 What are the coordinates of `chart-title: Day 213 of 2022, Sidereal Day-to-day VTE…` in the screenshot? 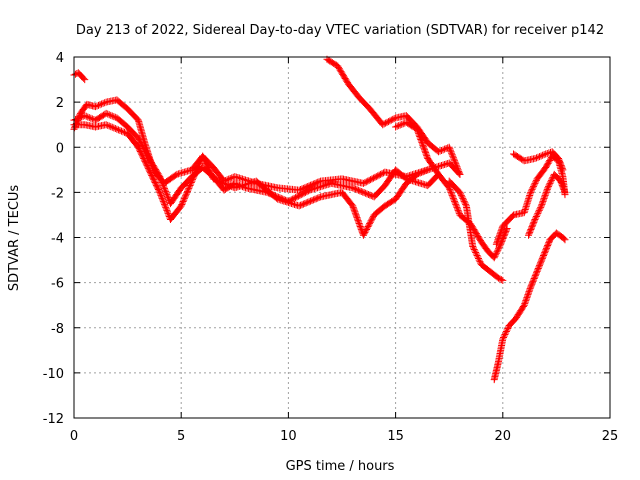 It's located at (340, 30).